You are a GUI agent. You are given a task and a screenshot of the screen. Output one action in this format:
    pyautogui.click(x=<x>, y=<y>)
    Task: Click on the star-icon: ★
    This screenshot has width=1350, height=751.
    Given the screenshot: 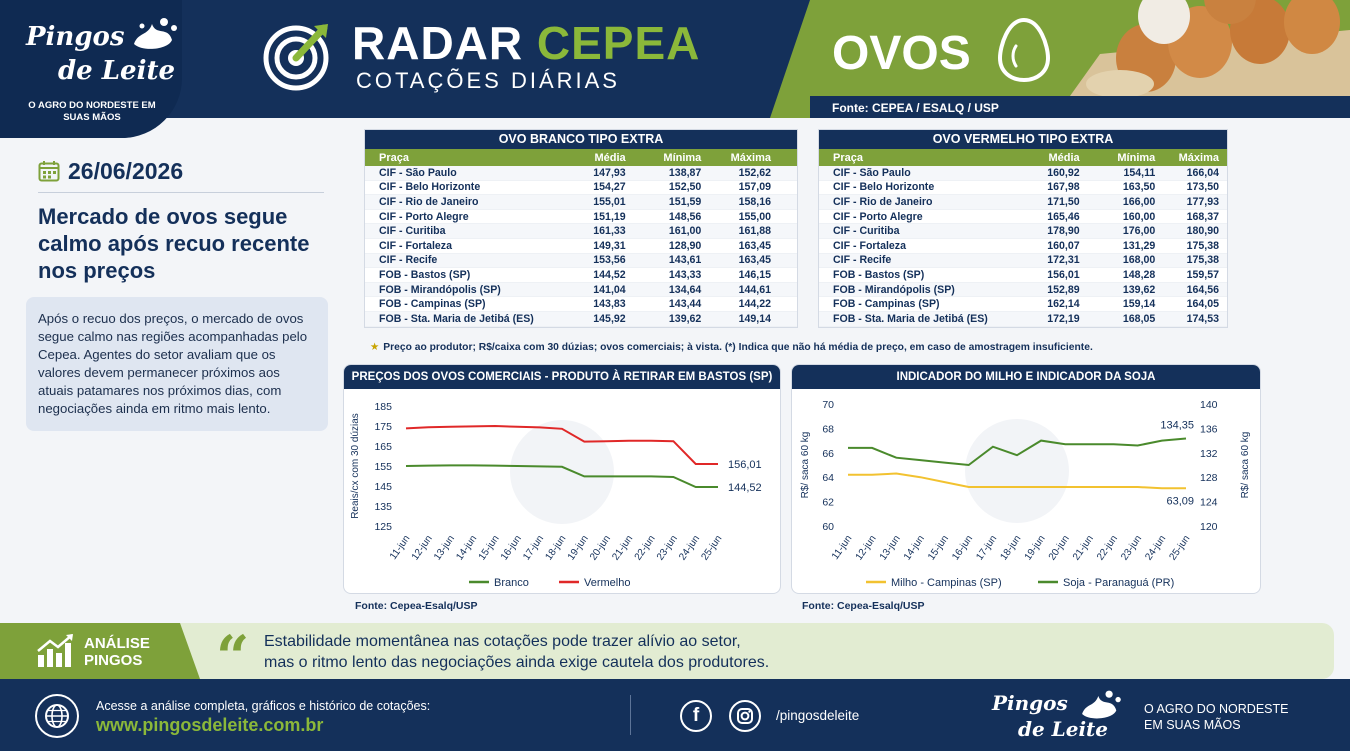 What is the action you would take?
    pyautogui.click(x=375, y=347)
    